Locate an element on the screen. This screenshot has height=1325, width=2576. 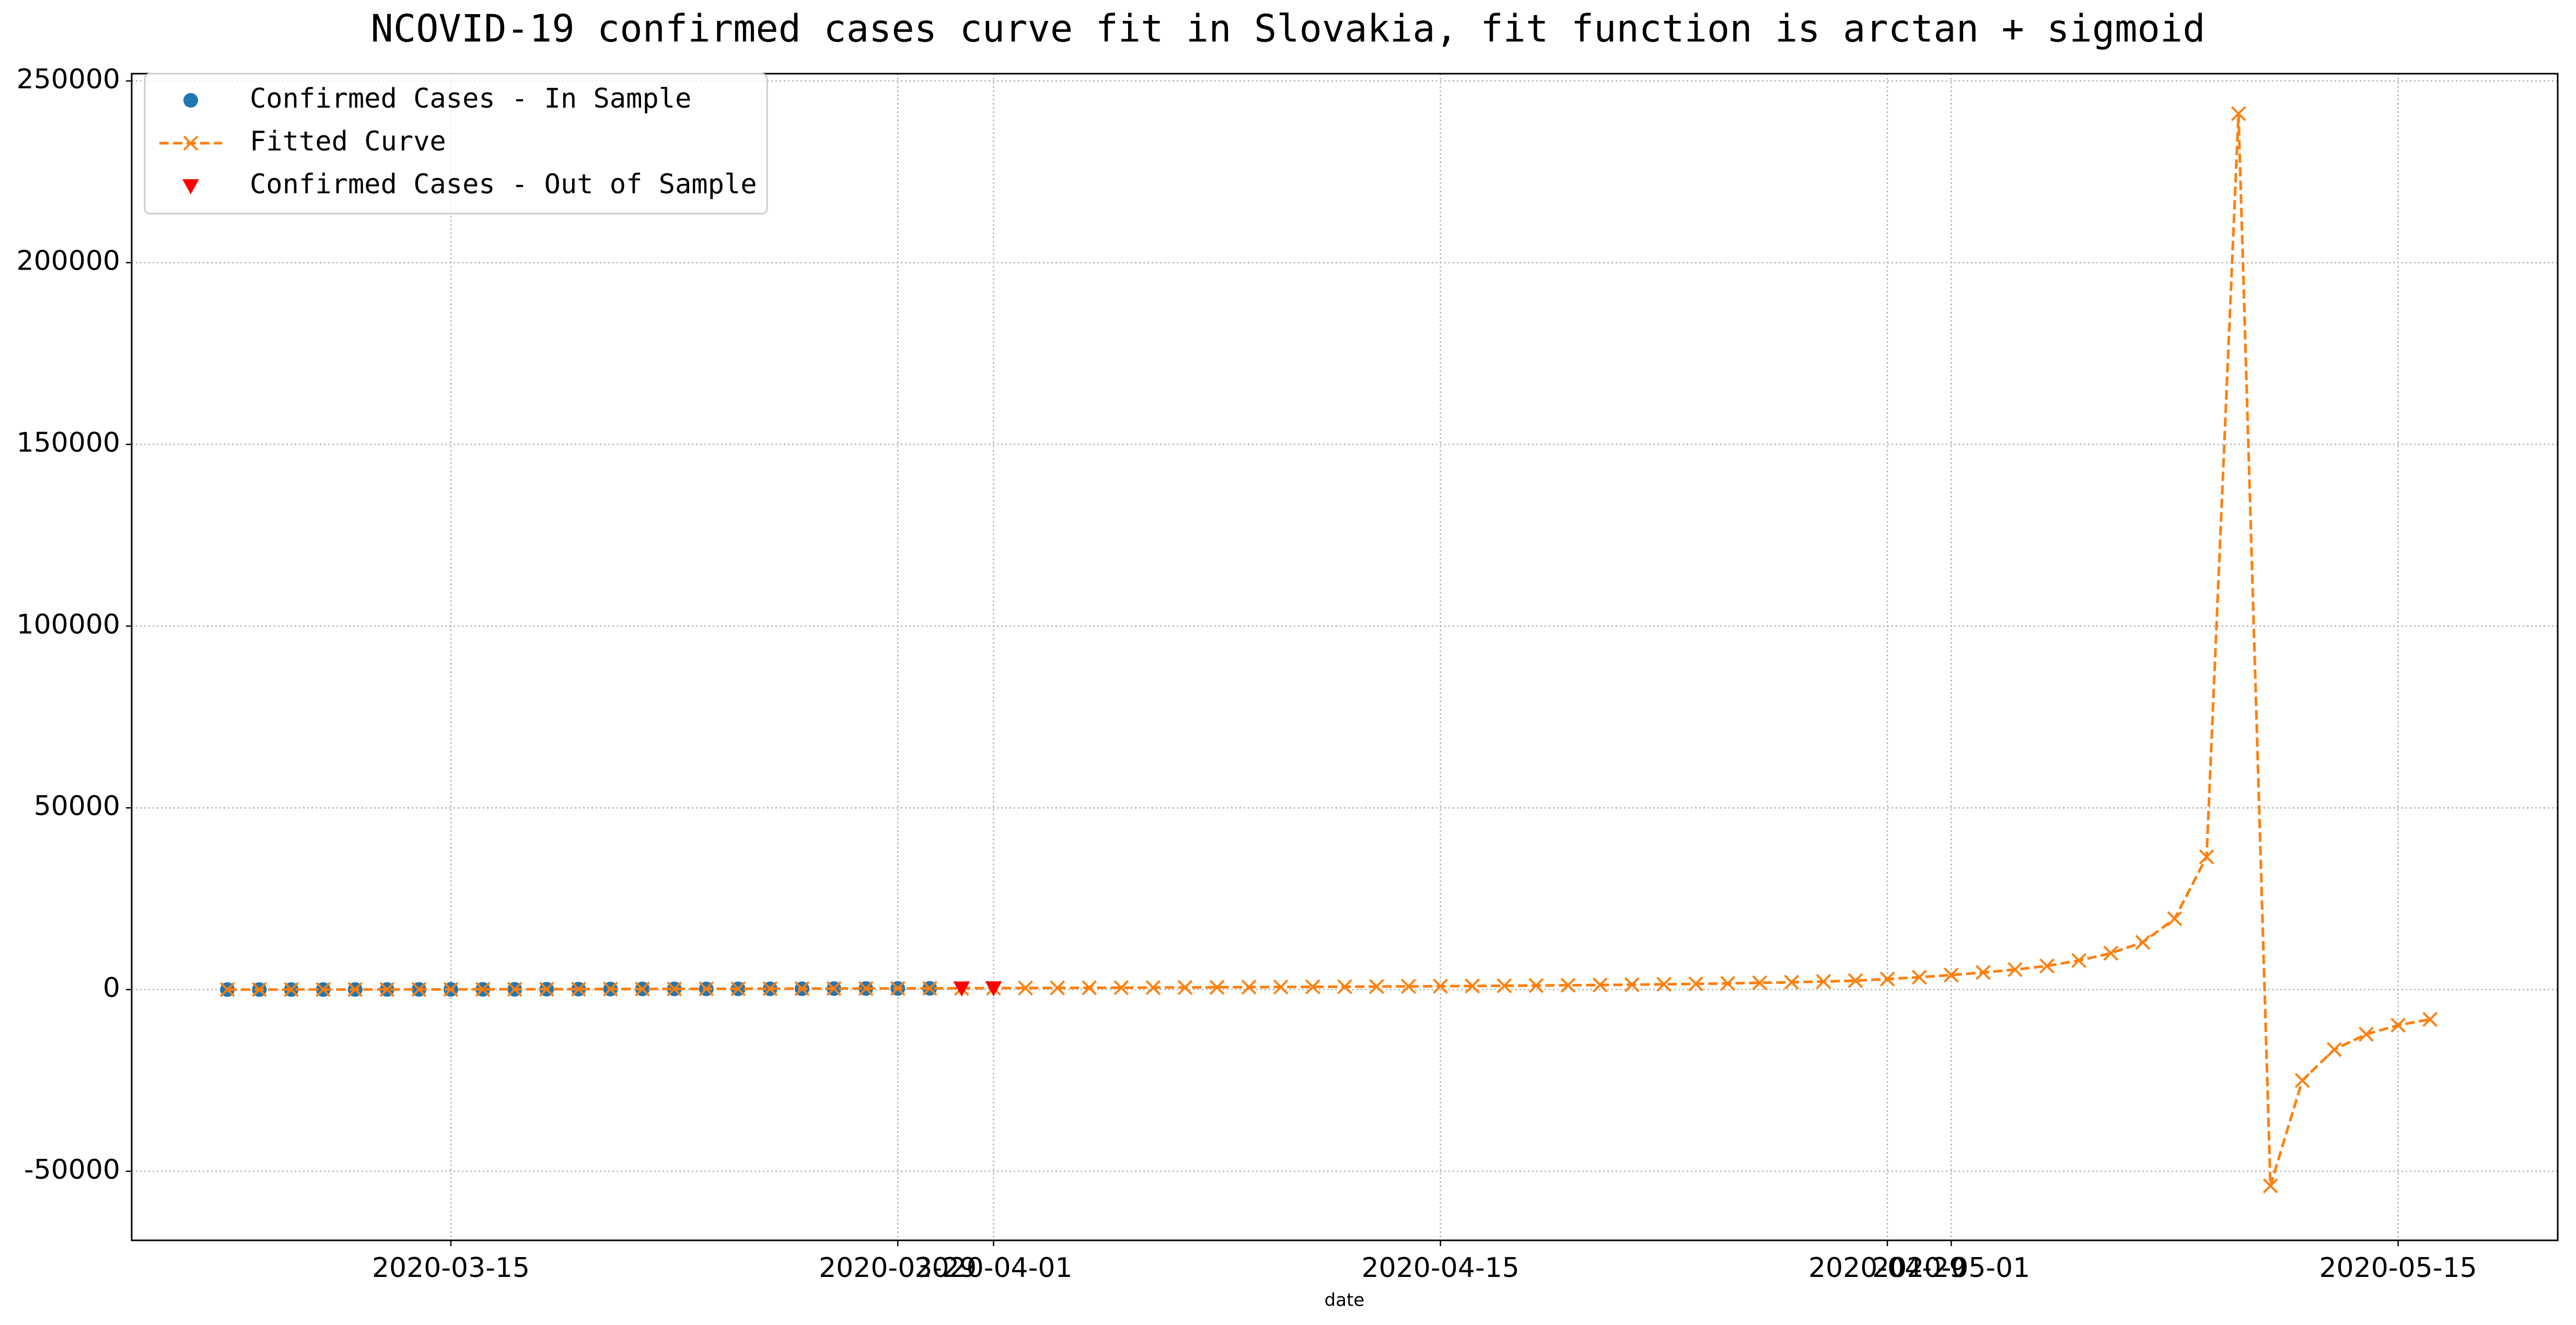
y-tick-label: 200000 is located at coordinates (68, 261).